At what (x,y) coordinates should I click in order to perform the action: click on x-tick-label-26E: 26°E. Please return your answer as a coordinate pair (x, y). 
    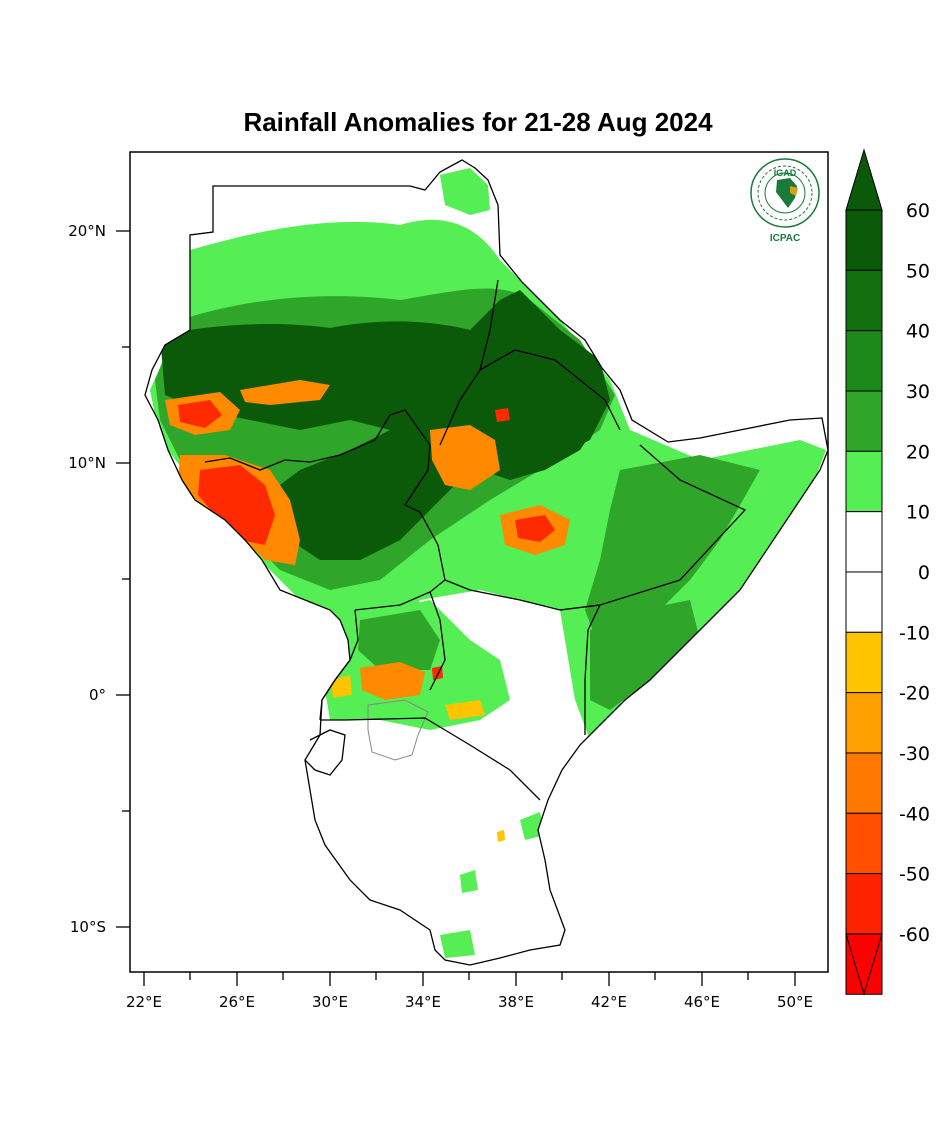
    Looking at the image, I should click on (237, 1002).